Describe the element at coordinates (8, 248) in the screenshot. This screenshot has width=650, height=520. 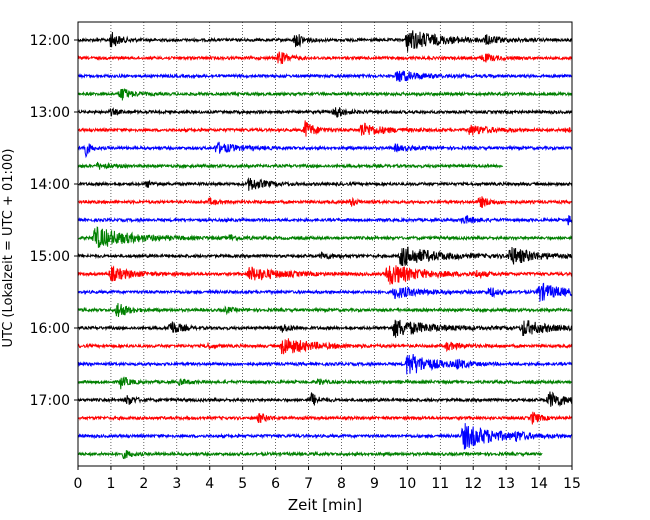
I see `y-axis-title: UTC (Lokalzeit = UTC + 01:00)` at that location.